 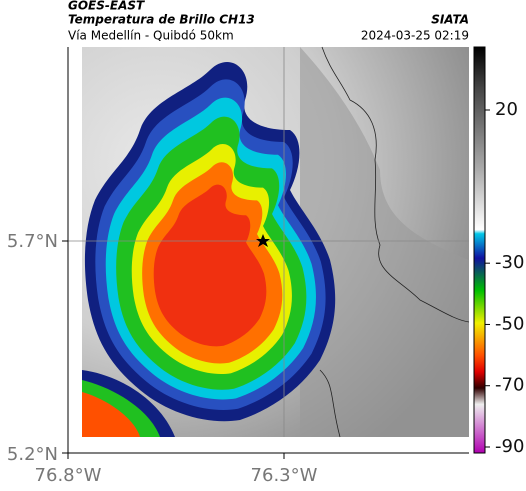 I want to click on colorbar-label: -70, so click(x=509, y=385).